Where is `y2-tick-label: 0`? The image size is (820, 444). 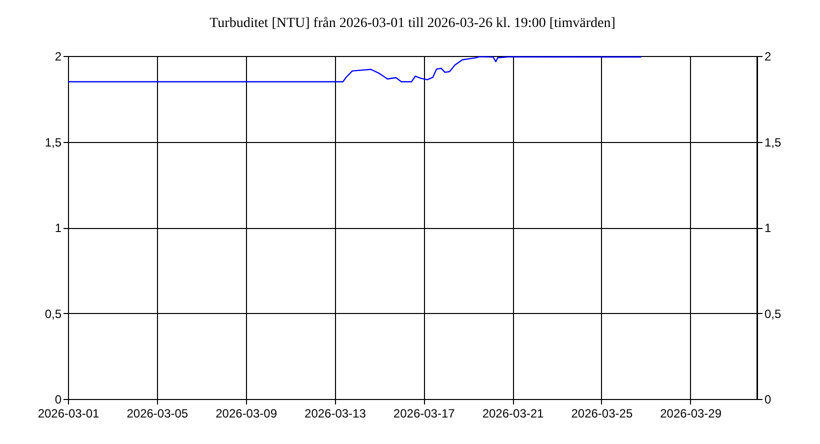 y2-tick-label: 0 is located at coordinates (768, 399).